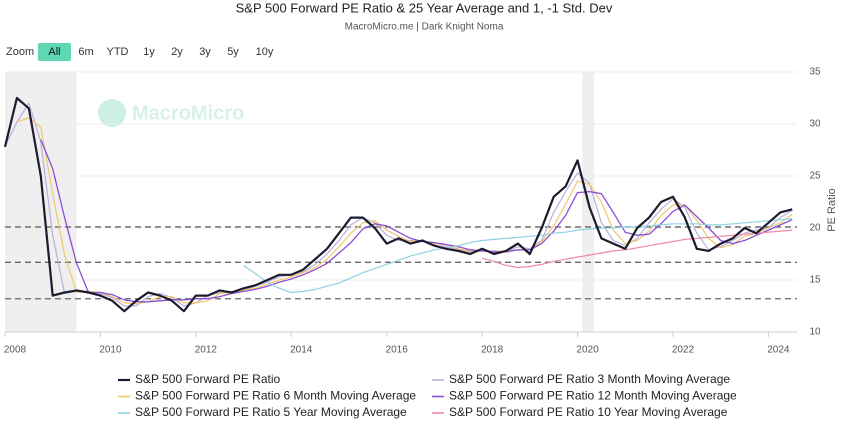 Image resolution: width=848 pixels, height=441 pixels. What do you see at coordinates (815, 124) in the screenshot?
I see `y-tick-label: 30` at bounding box center [815, 124].